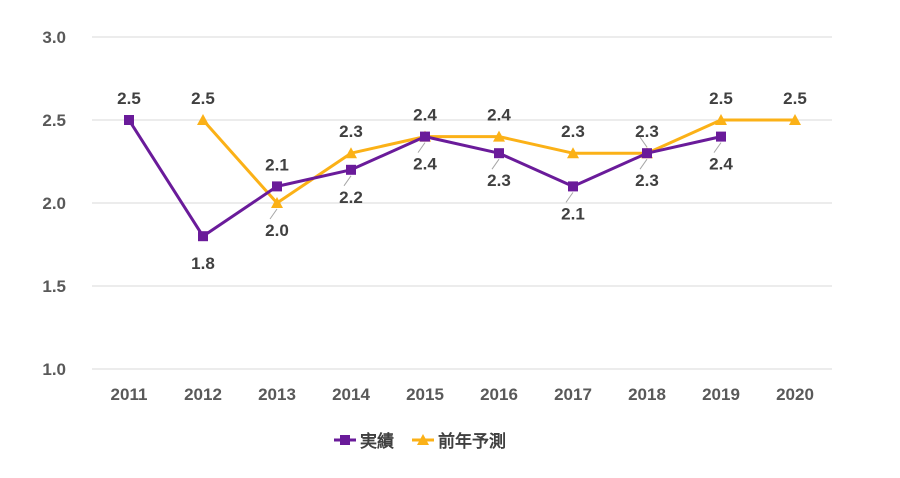  What do you see at coordinates (203, 394) in the screenshot?
I see `x-tick-label: 2012` at bounding box center [203, 394].